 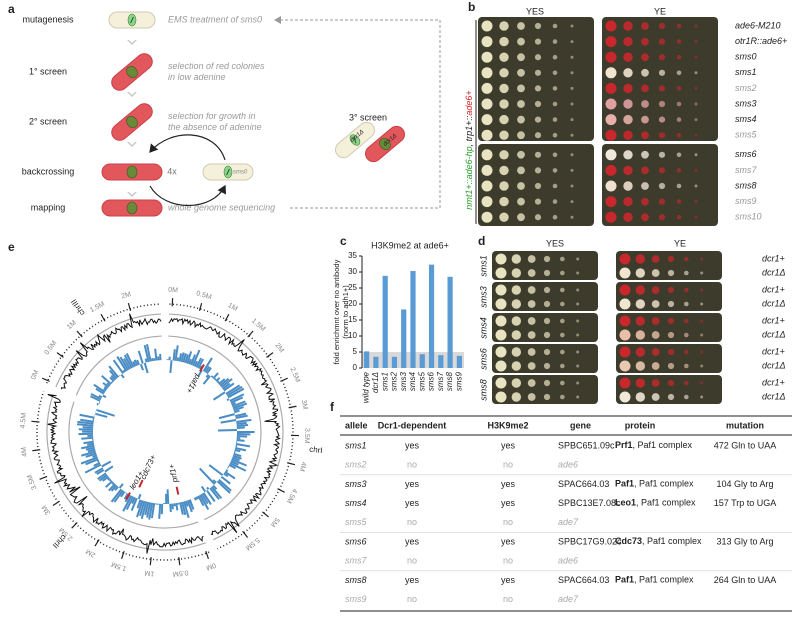 What do you see at coordinates (590, 541) in the screenshot?
I see `table-cell: SPBC17G9.02c` at bounding box center [590, 541].